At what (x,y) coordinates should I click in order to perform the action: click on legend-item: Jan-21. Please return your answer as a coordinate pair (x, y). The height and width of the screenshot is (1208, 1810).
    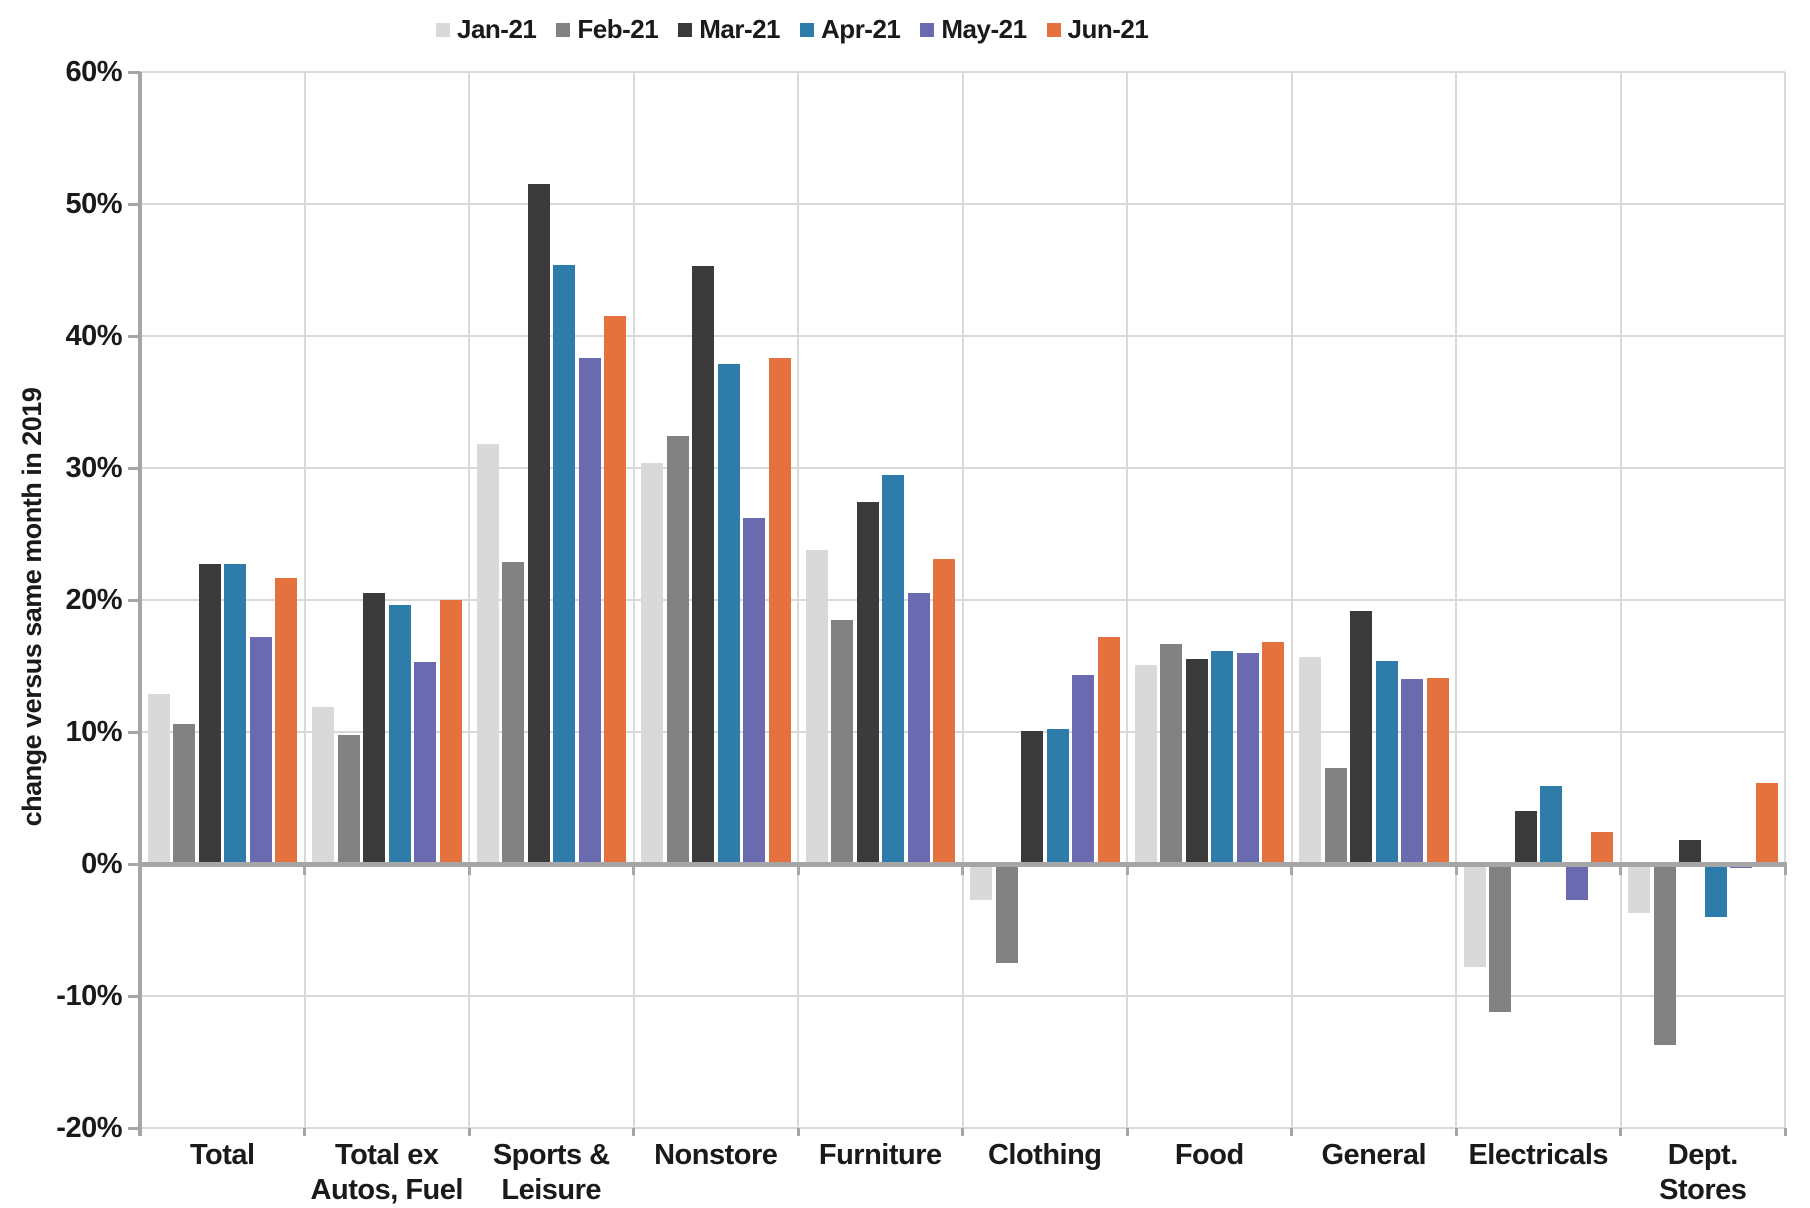
    Looking at the image, I should click on (486, 29).